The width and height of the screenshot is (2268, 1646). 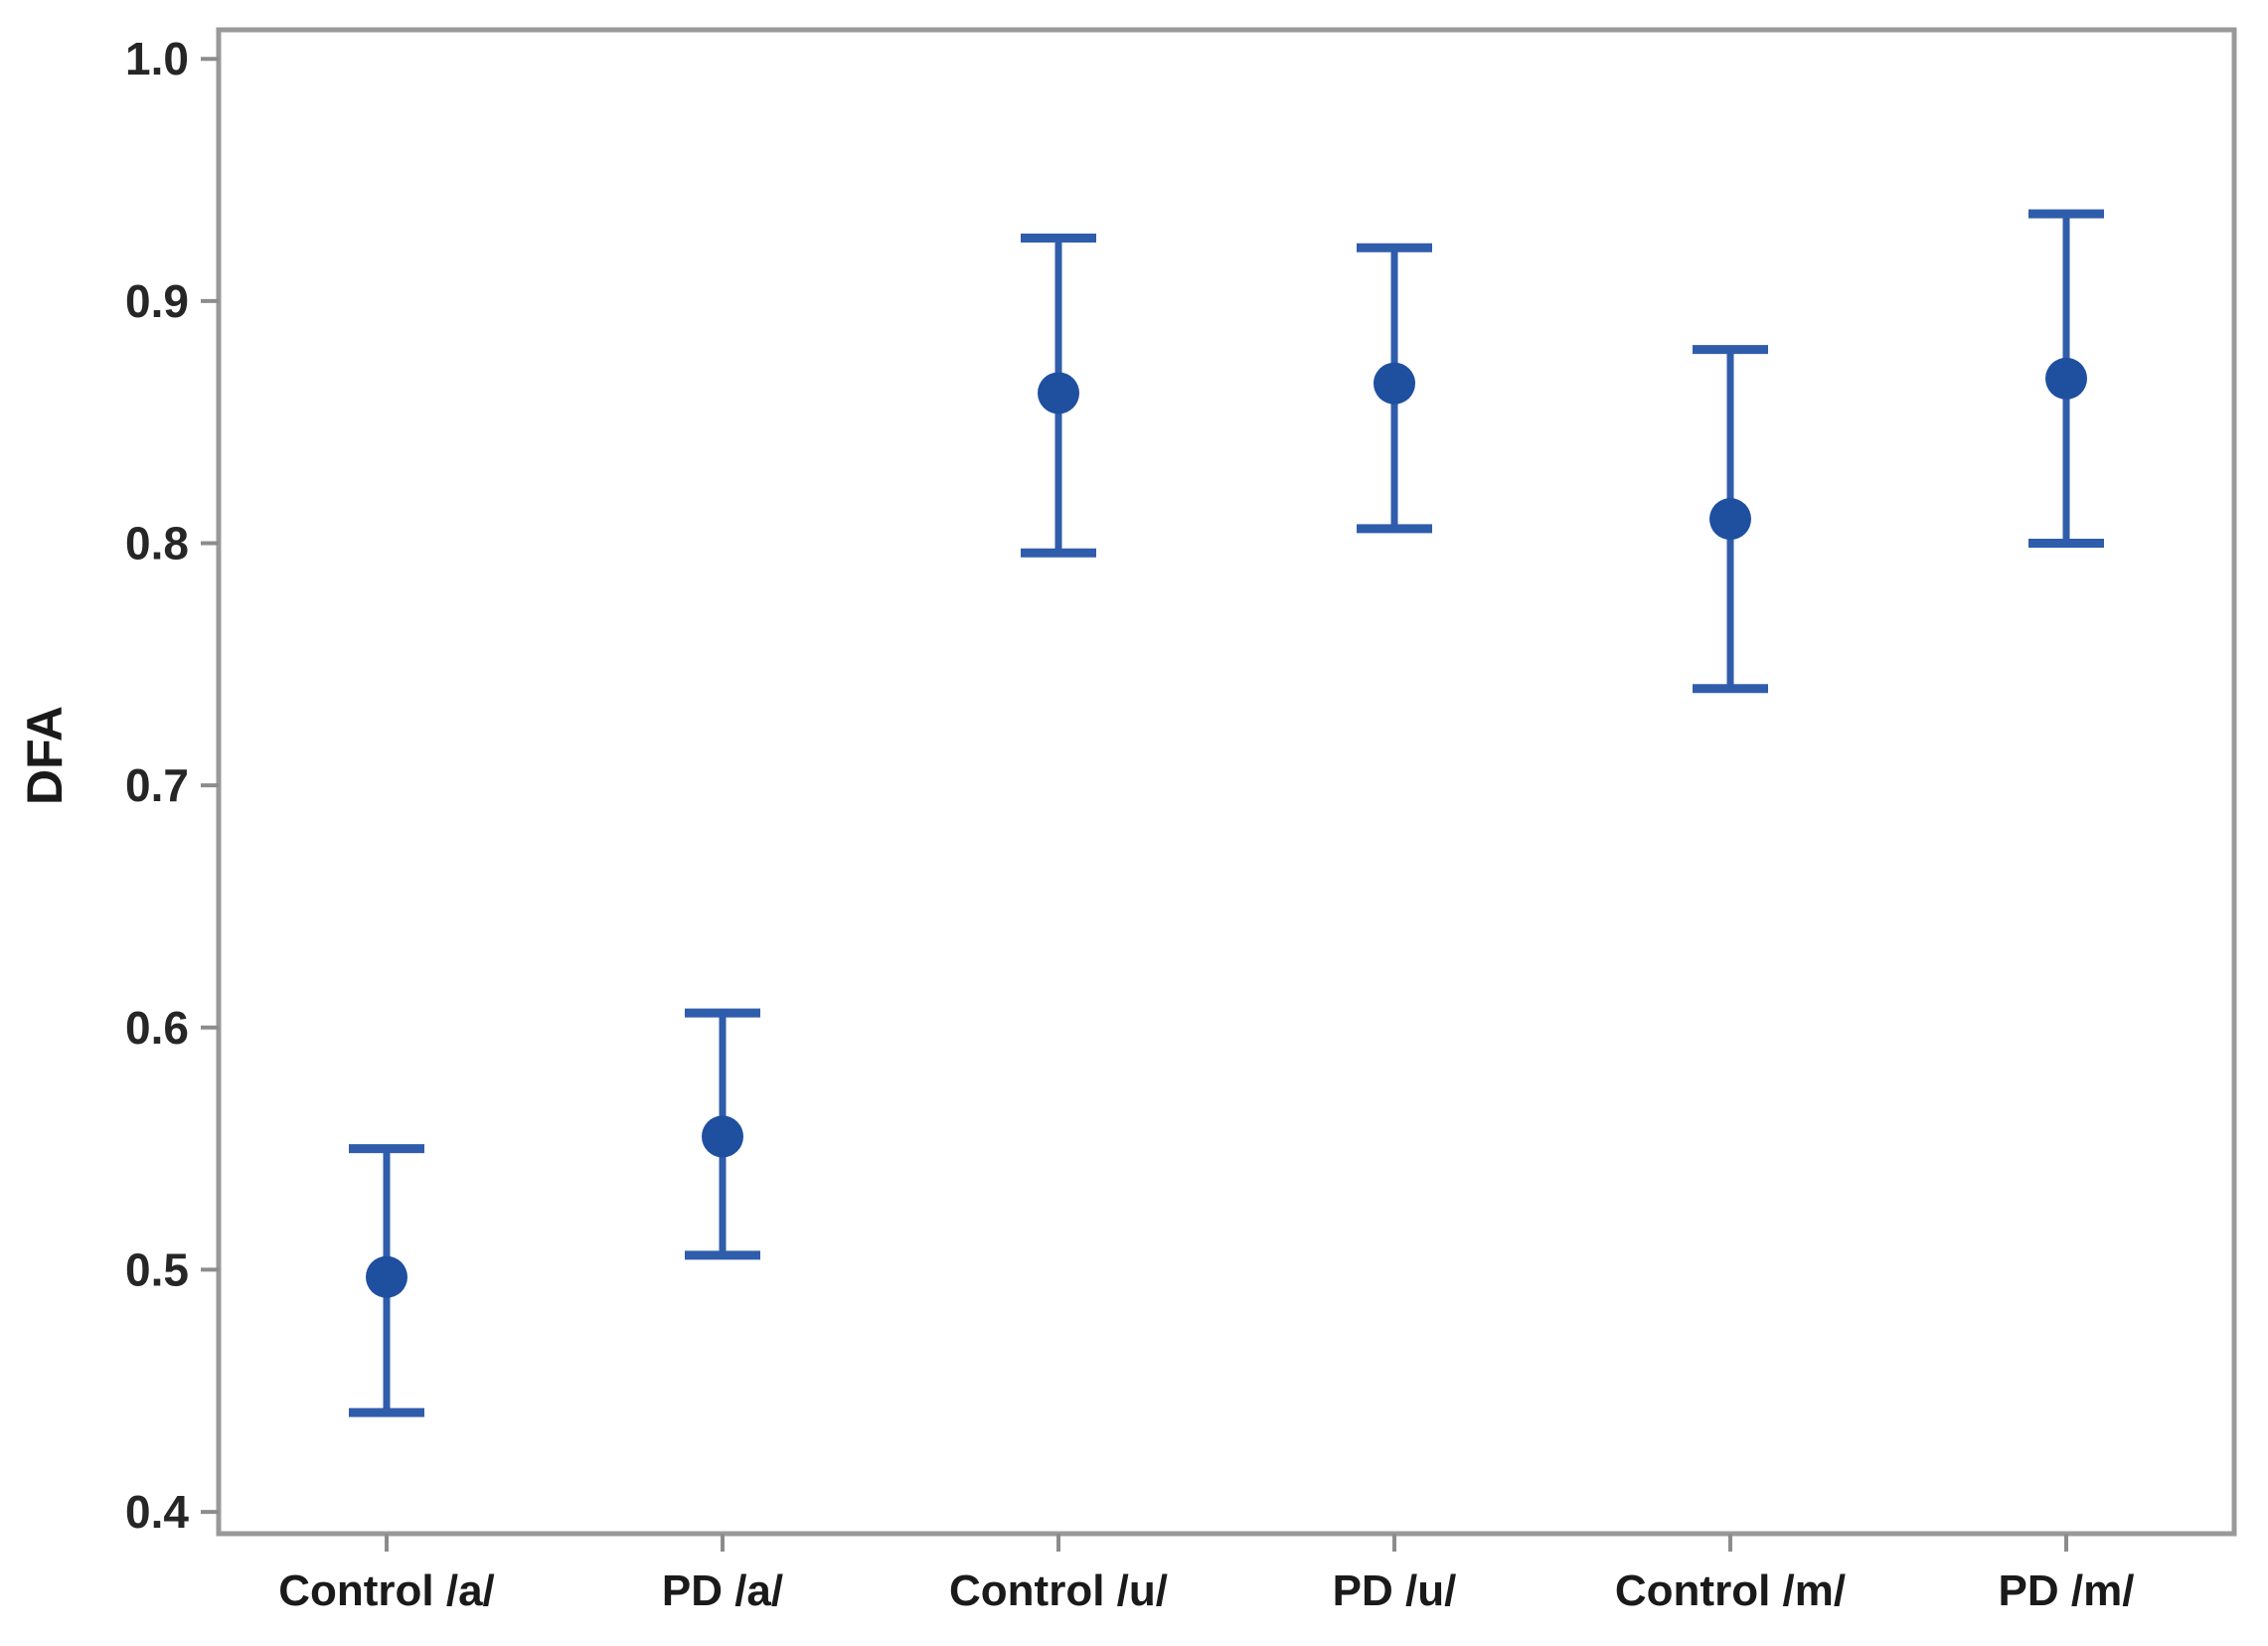 What do you see at coordinates (1059, 1590) in the screenshot?
I see `x-tick-label: Control /u/` at bounding box center [1059, 1590].